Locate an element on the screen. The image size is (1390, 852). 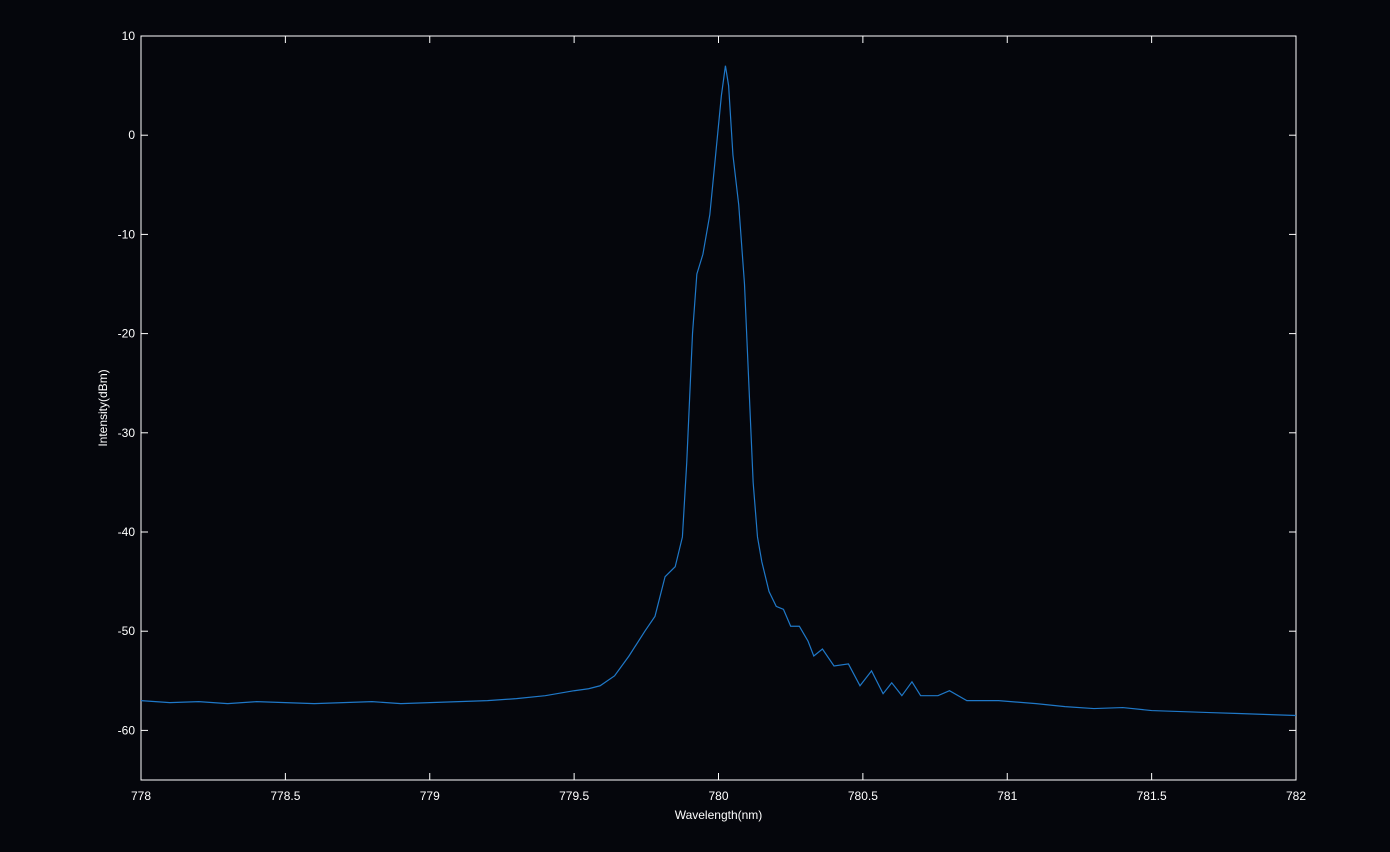
y-axis-label: Intensity(dBm) is located at coordinates (103, 407).